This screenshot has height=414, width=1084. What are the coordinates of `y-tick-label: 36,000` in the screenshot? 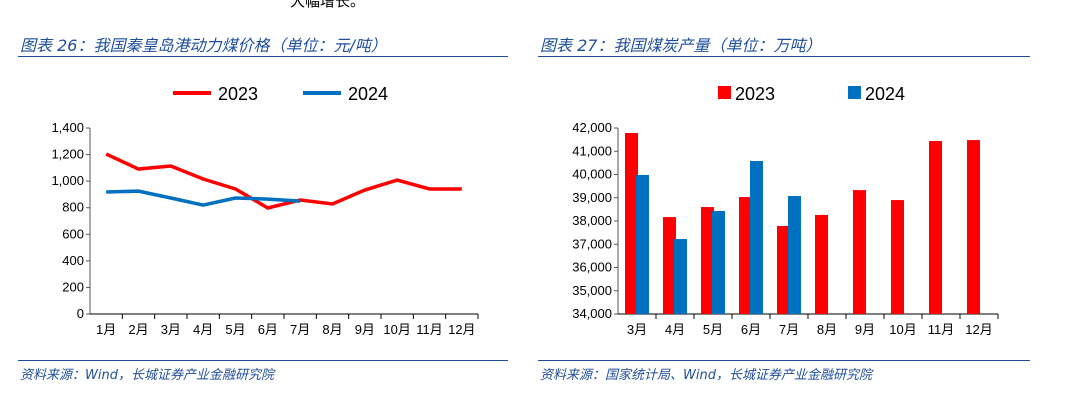 It's located at (592, 267).